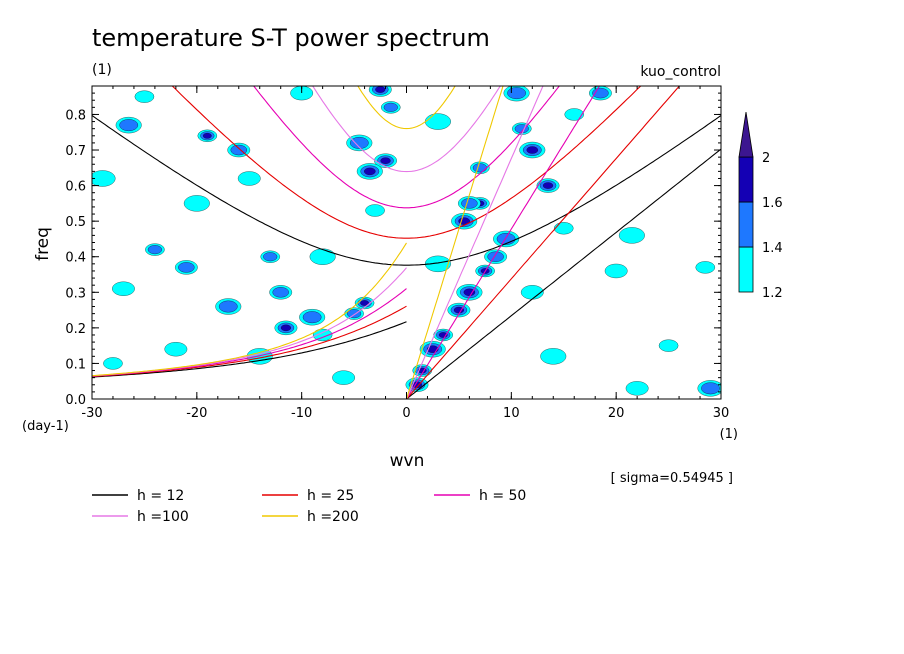 The height and width of the screenshot is (654, 904). What do you see at coordinates (196, 413) in the screenshot?
I see `x-tick-label: -20` at bounding box center [196, 413].